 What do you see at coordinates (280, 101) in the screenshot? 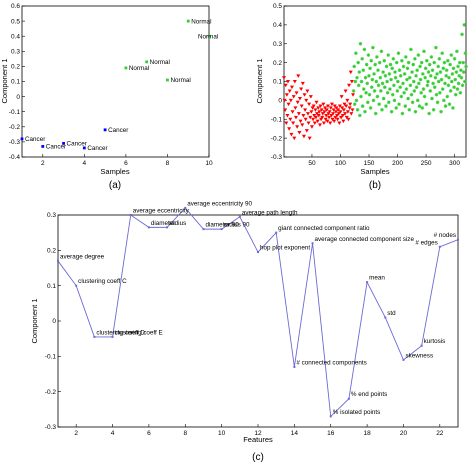
I see `y-tick-label: 0` at bounding box center [280, 101].